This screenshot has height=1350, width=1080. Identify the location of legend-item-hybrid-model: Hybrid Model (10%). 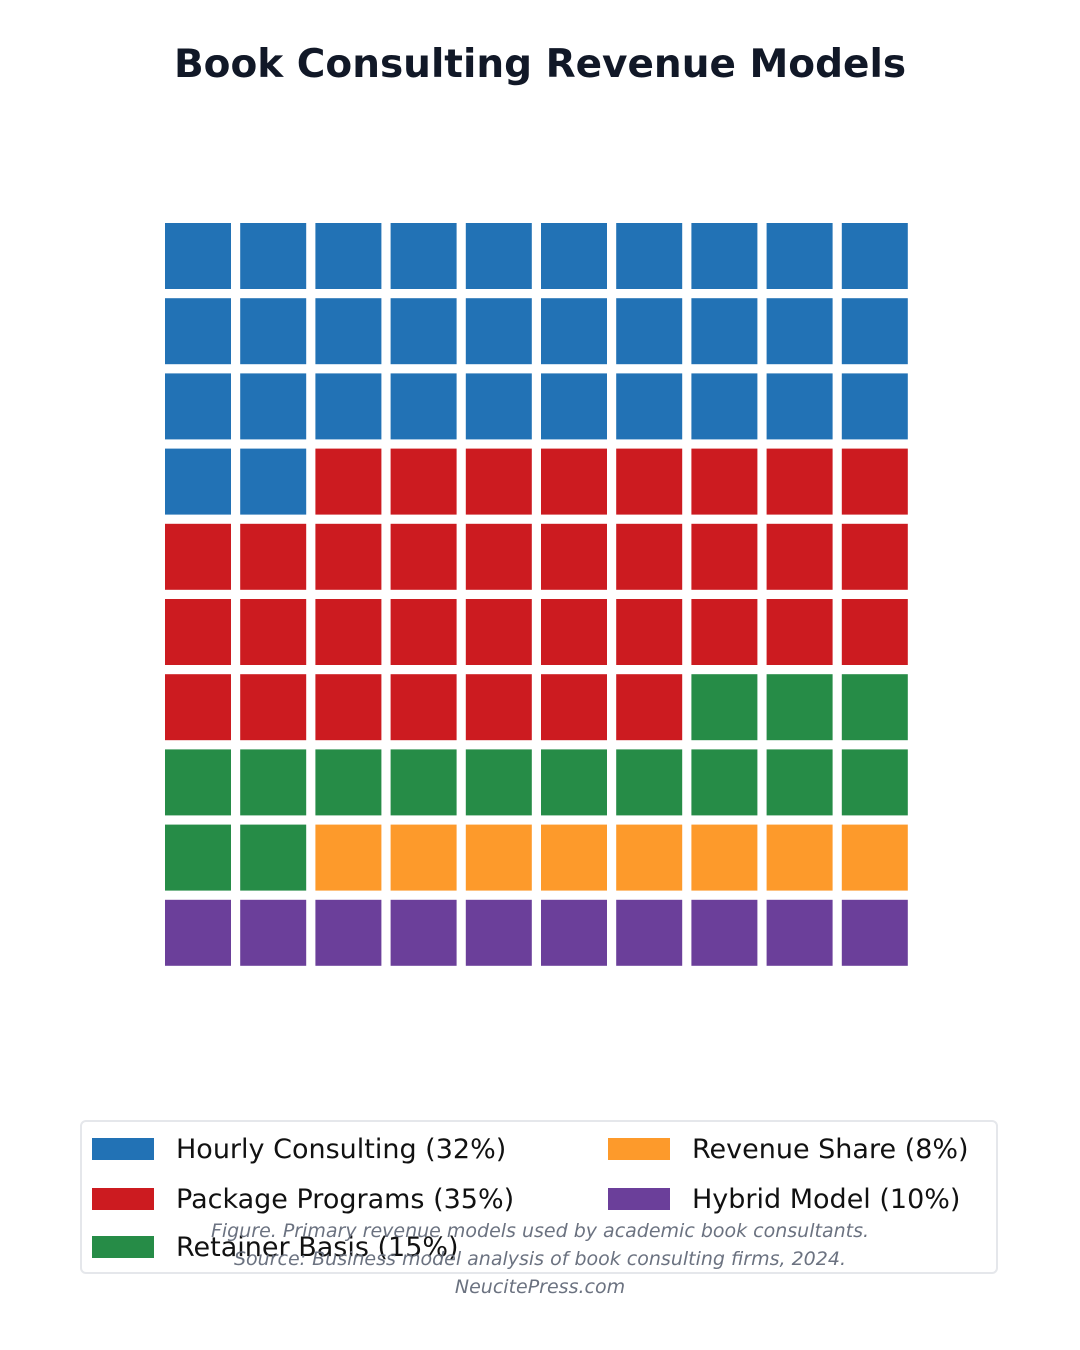
(779, 1199).